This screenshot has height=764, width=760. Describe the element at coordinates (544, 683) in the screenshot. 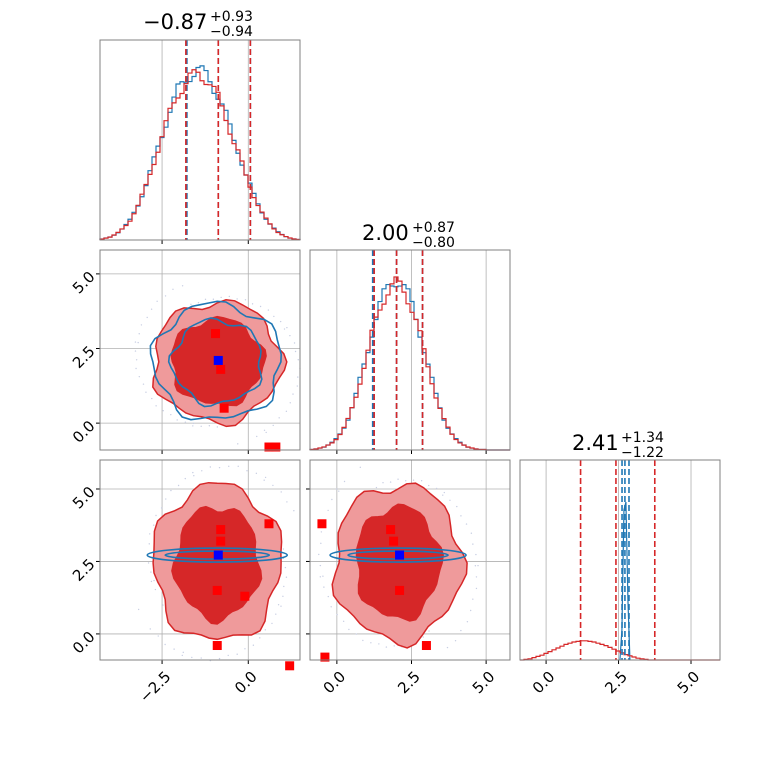

I see `tick-label-x: 0.0` at that location.